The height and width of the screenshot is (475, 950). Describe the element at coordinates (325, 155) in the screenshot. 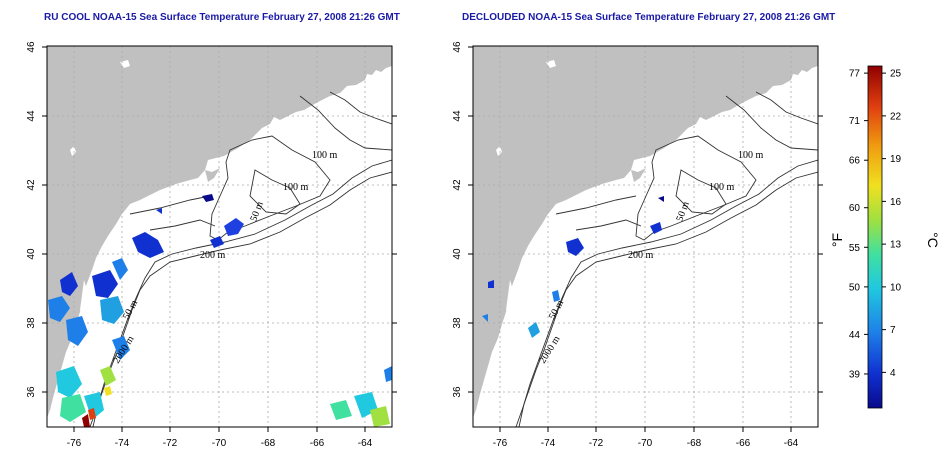

I see `left-contour-label-1: 100 m` at that location.